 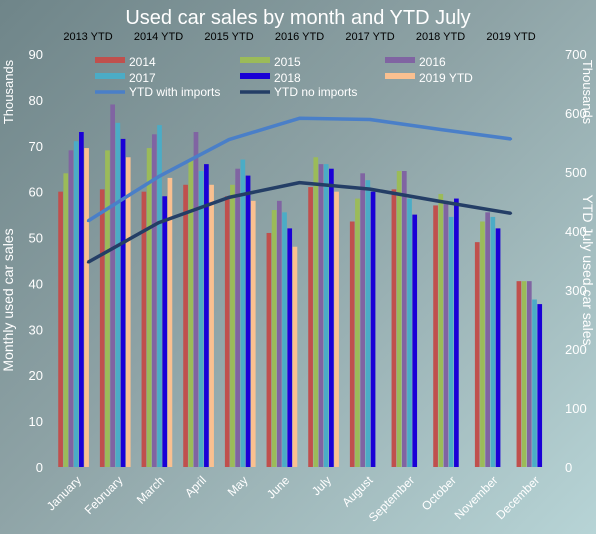 What do you see at coordinates (391, 498) in the screenshot?
I see `x-tick-label: September` at bounding box center [391, 498].